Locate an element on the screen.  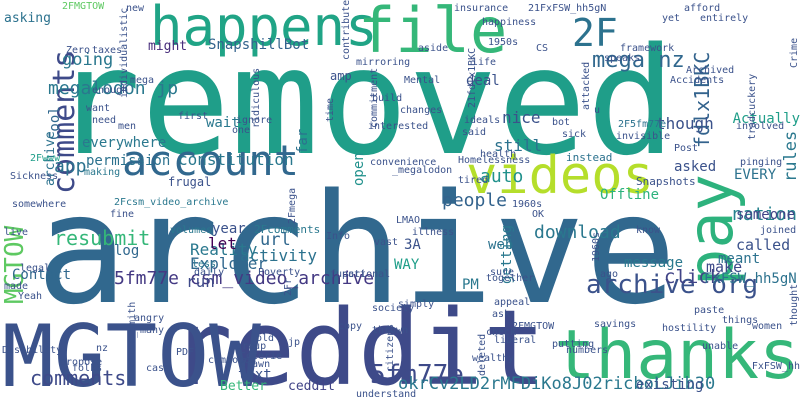
word-cloud-word: functional is located at coordinates (360, 274).